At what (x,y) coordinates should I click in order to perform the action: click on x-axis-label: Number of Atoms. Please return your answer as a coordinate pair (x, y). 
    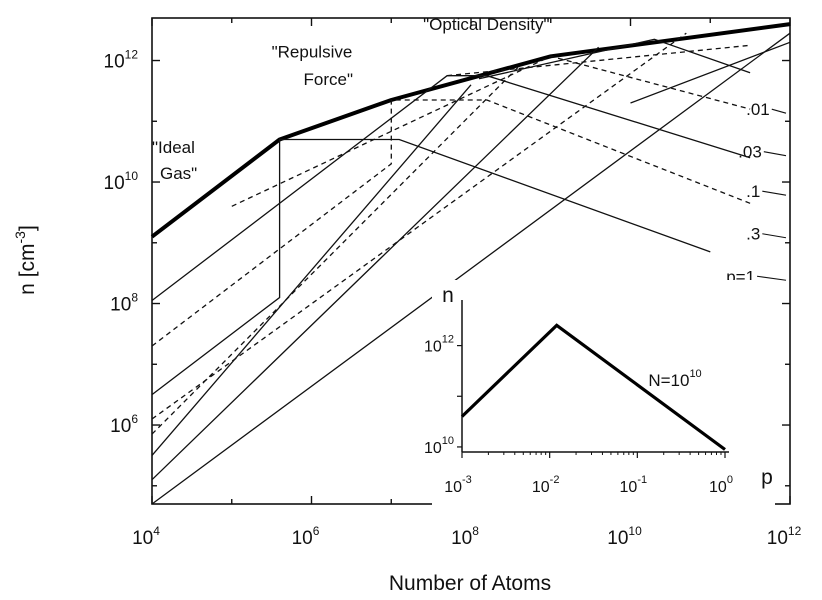
    Looking at the image, I should click on (470, 583).